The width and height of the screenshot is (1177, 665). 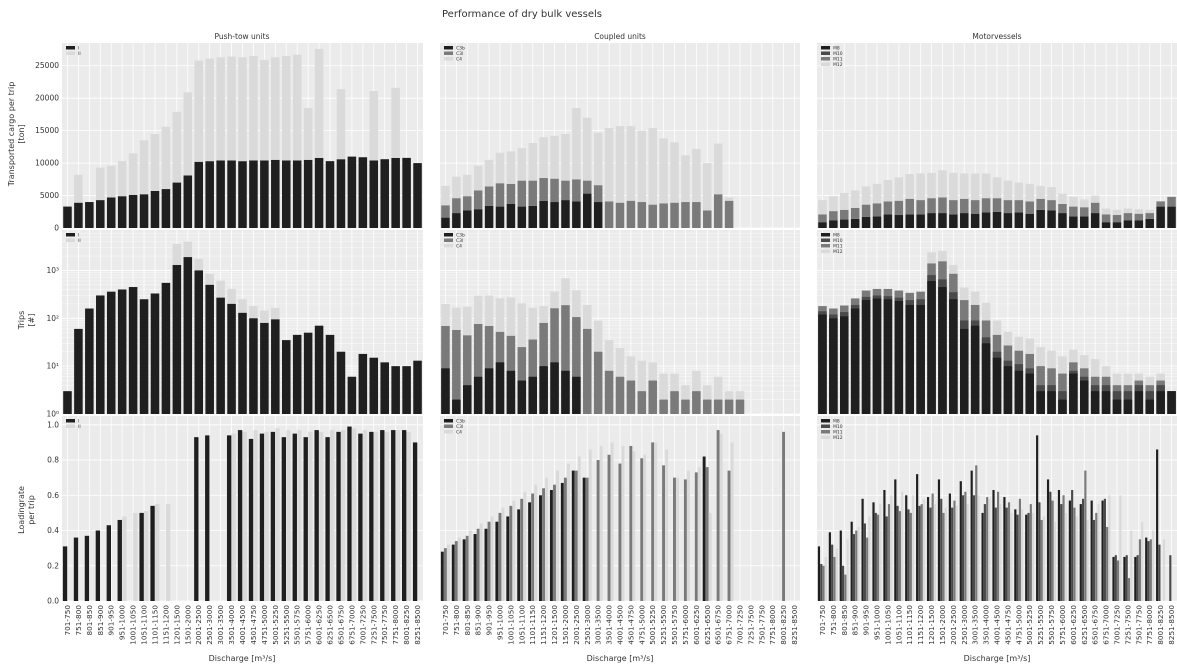 What do you see at coordinates (838, 60) in the screenshot?
I see `legend-entry: M11` at bounding box center [838, 60].